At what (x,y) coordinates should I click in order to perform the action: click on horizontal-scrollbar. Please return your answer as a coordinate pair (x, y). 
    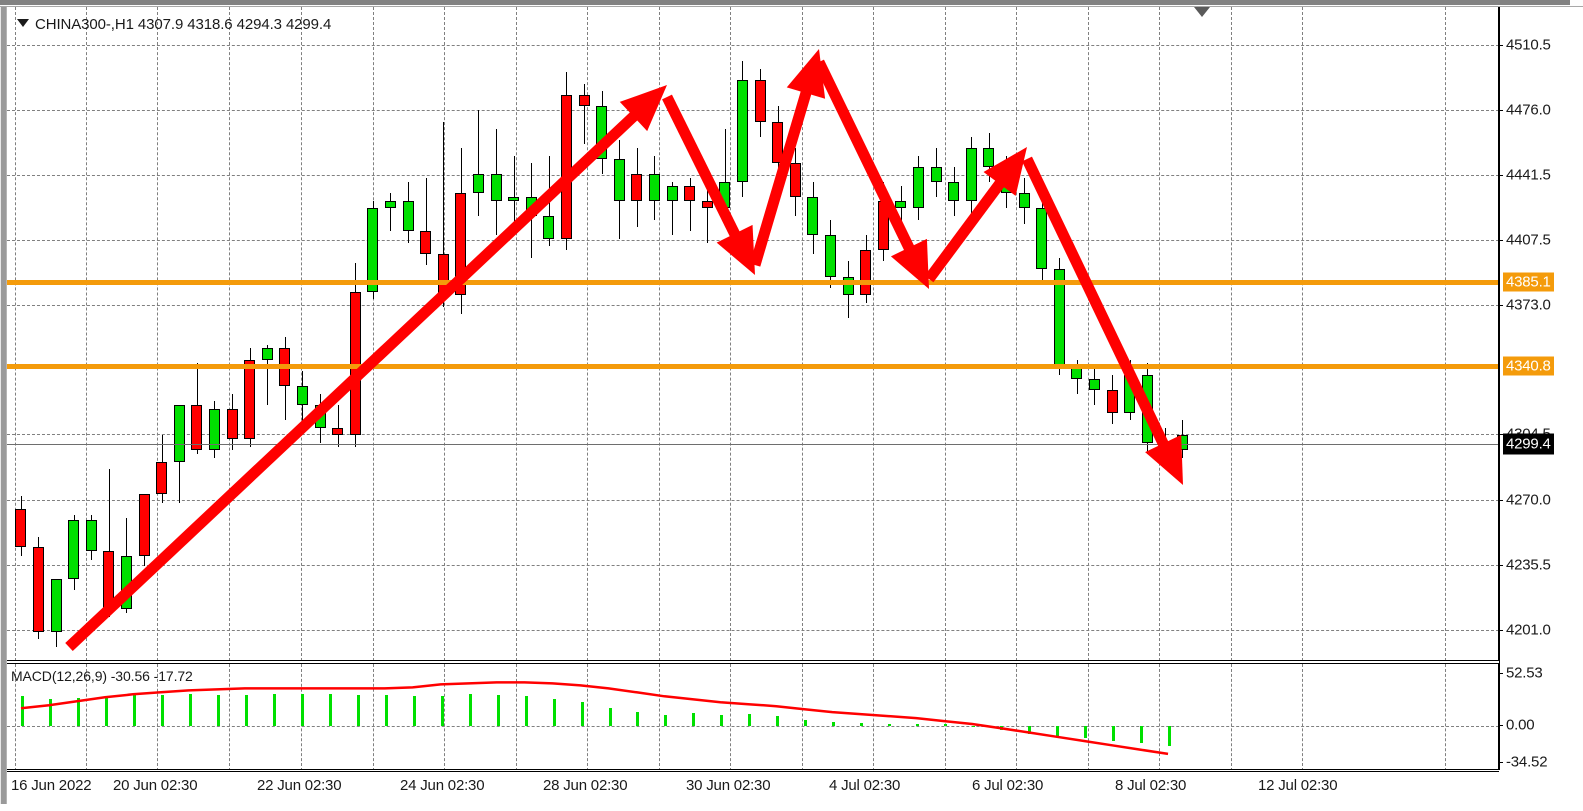
    Looking at the image, I should click on (791, 3).